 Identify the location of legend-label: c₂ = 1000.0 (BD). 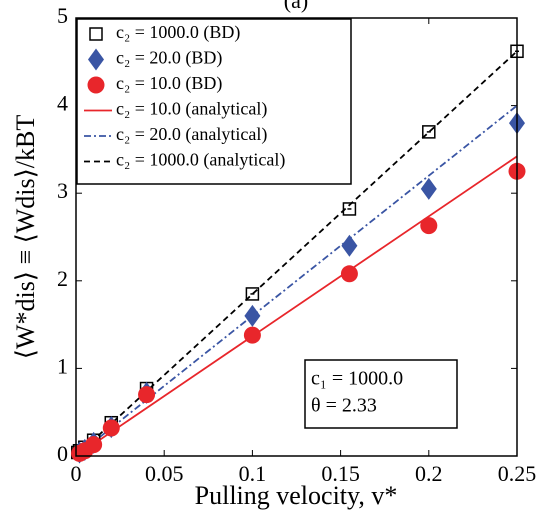
(178, 32).